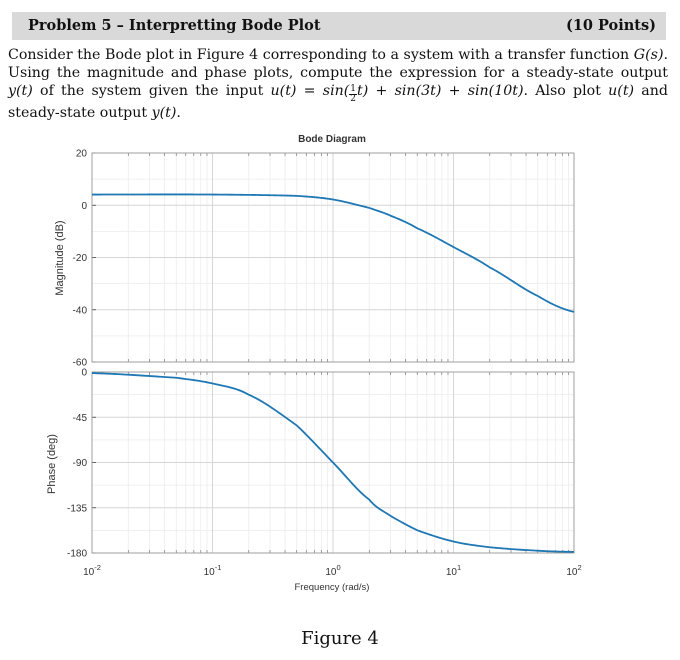 This screenshot has width=680, height=660. What do you see at coordinates (52, 464) in the screenshot?
I see `phase-axis-label: Phase (deg)` at bounding box center [52, 464].